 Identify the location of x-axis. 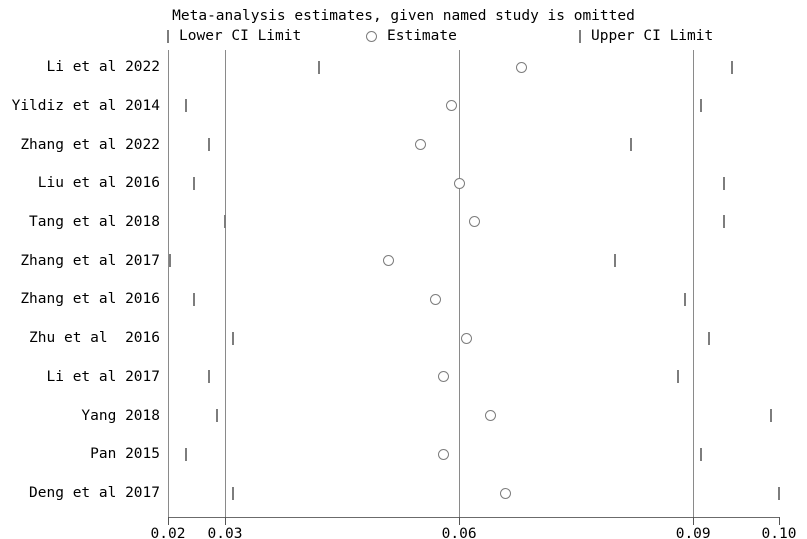
(474, 517).